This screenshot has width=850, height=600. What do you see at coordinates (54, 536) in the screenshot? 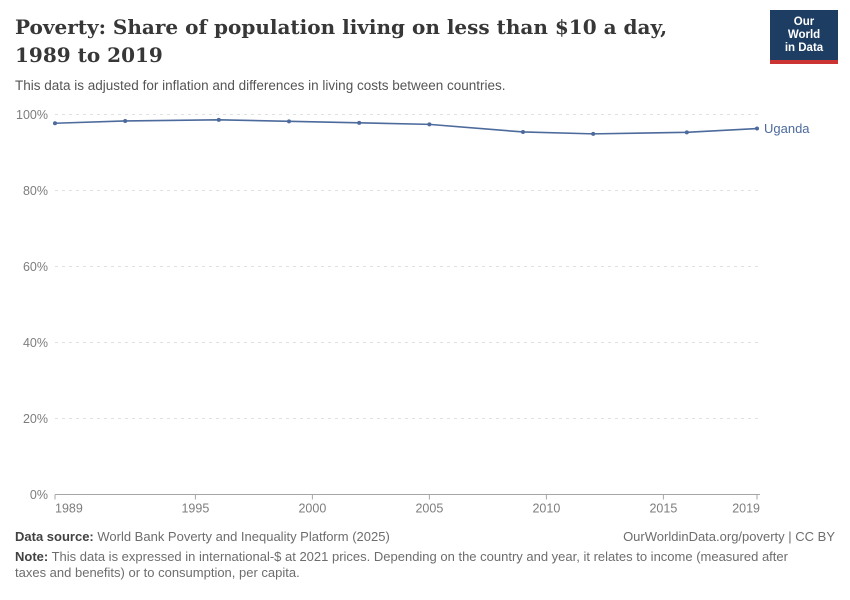
I see `data-source-label: Data source:` at bounding box center [54, 536].